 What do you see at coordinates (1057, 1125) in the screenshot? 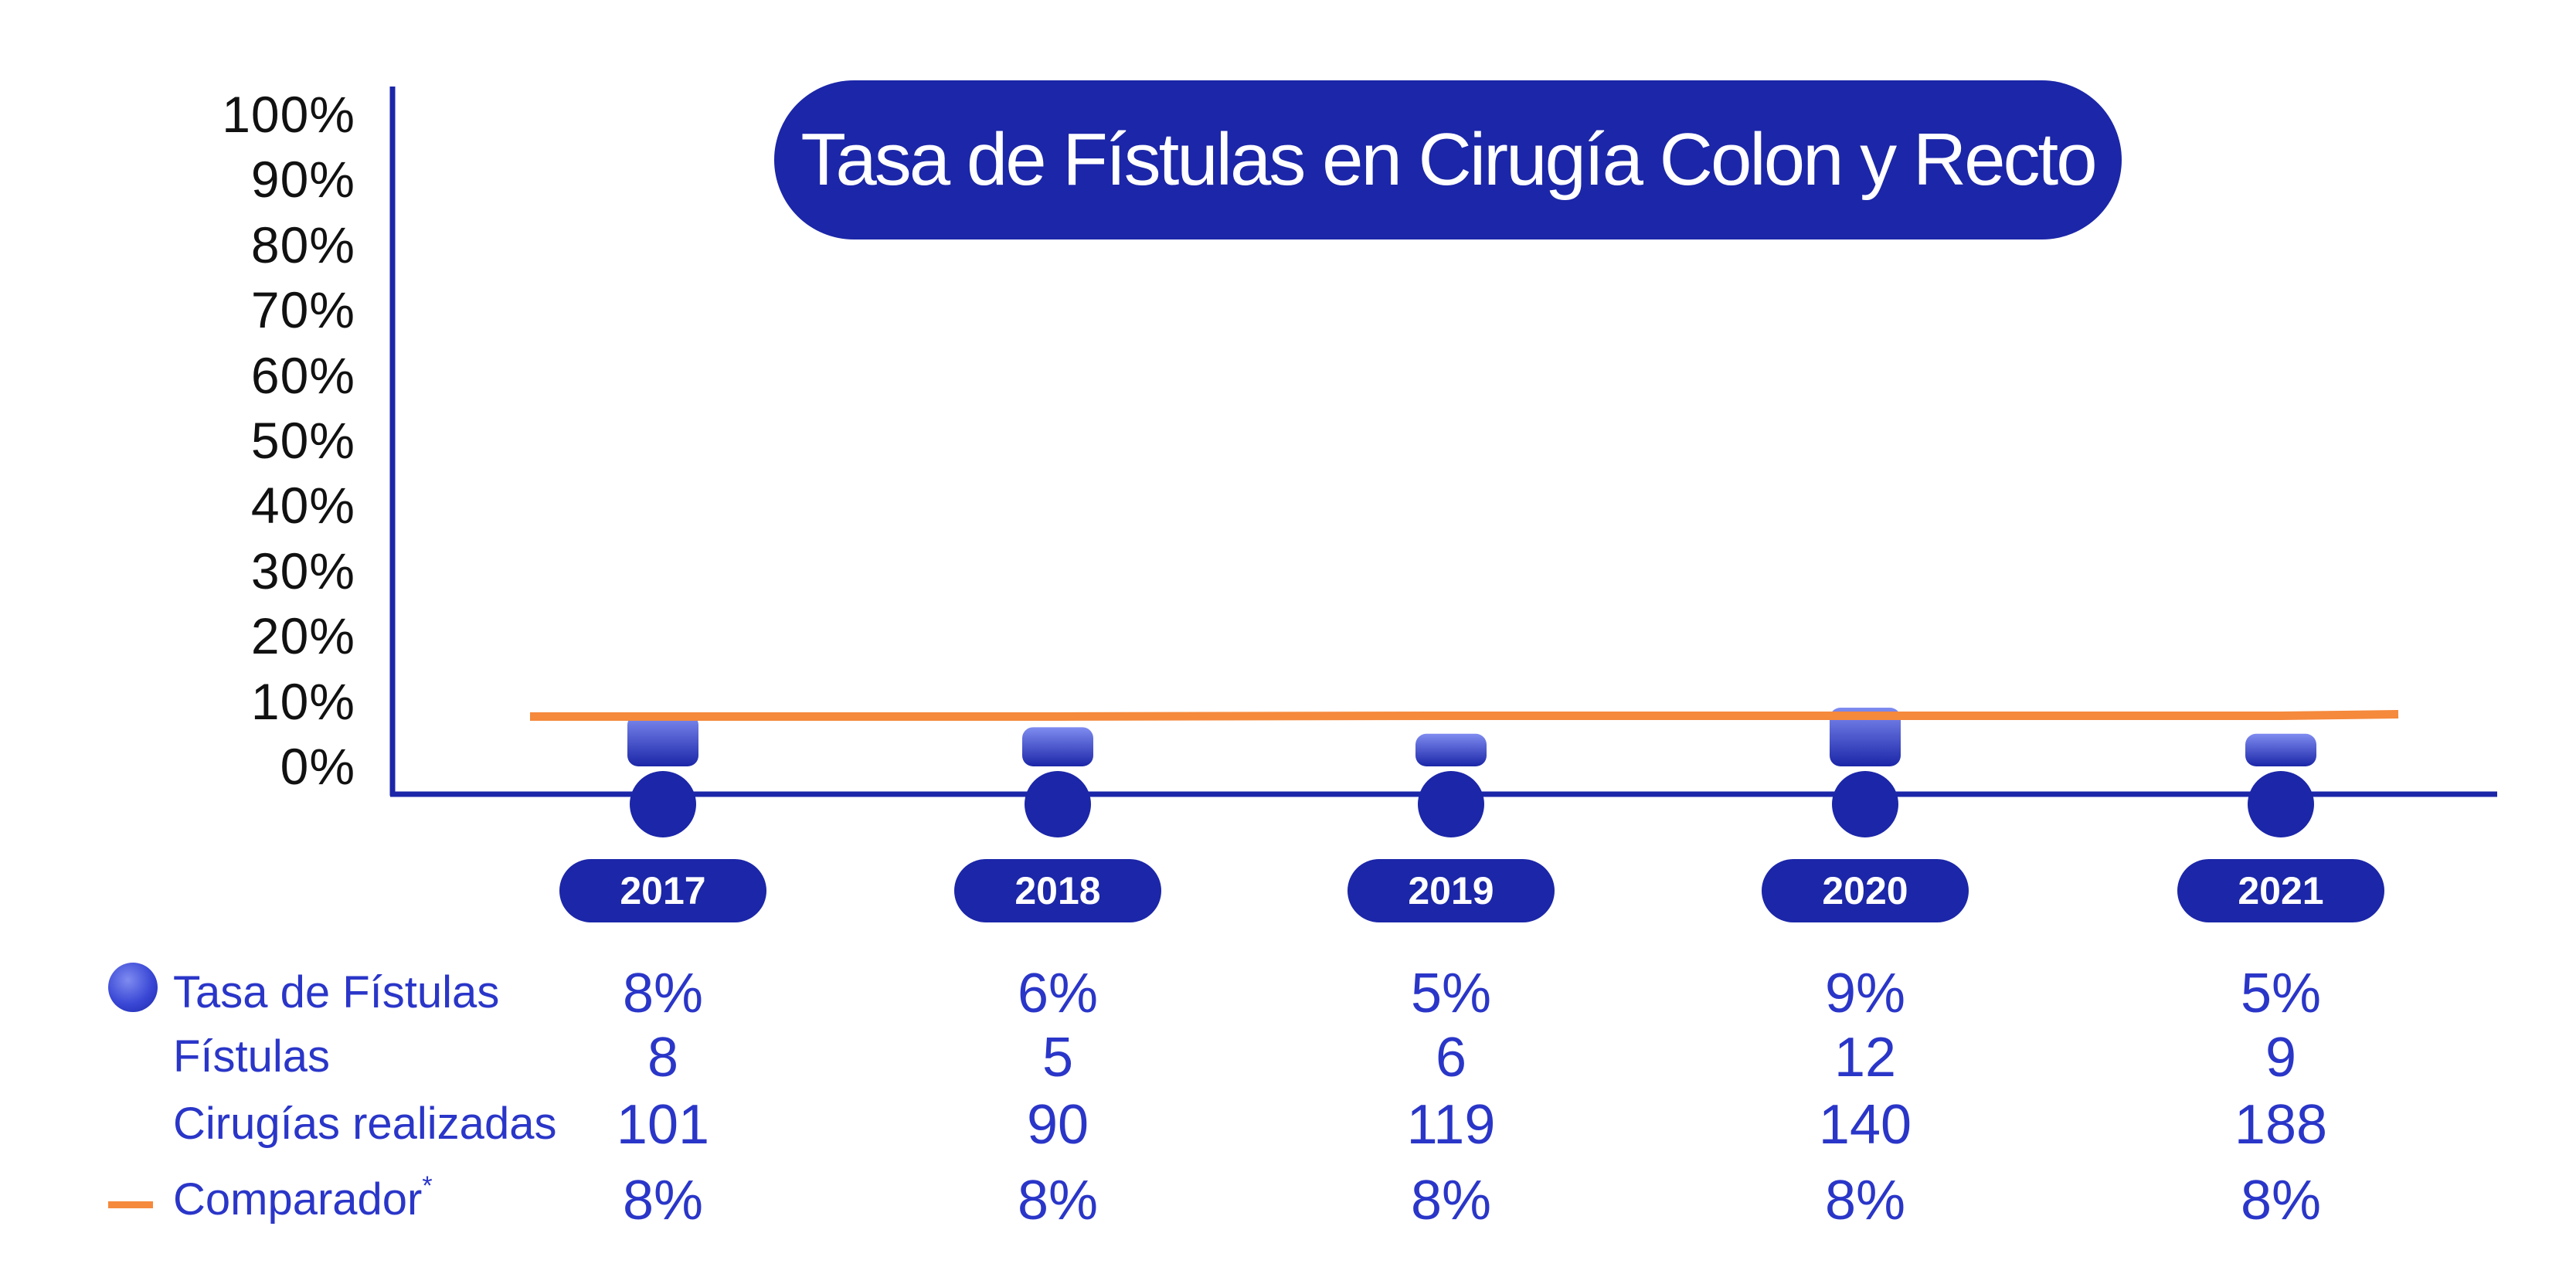
I see `table-cell: 90` at bounding box center [1057, 1125].